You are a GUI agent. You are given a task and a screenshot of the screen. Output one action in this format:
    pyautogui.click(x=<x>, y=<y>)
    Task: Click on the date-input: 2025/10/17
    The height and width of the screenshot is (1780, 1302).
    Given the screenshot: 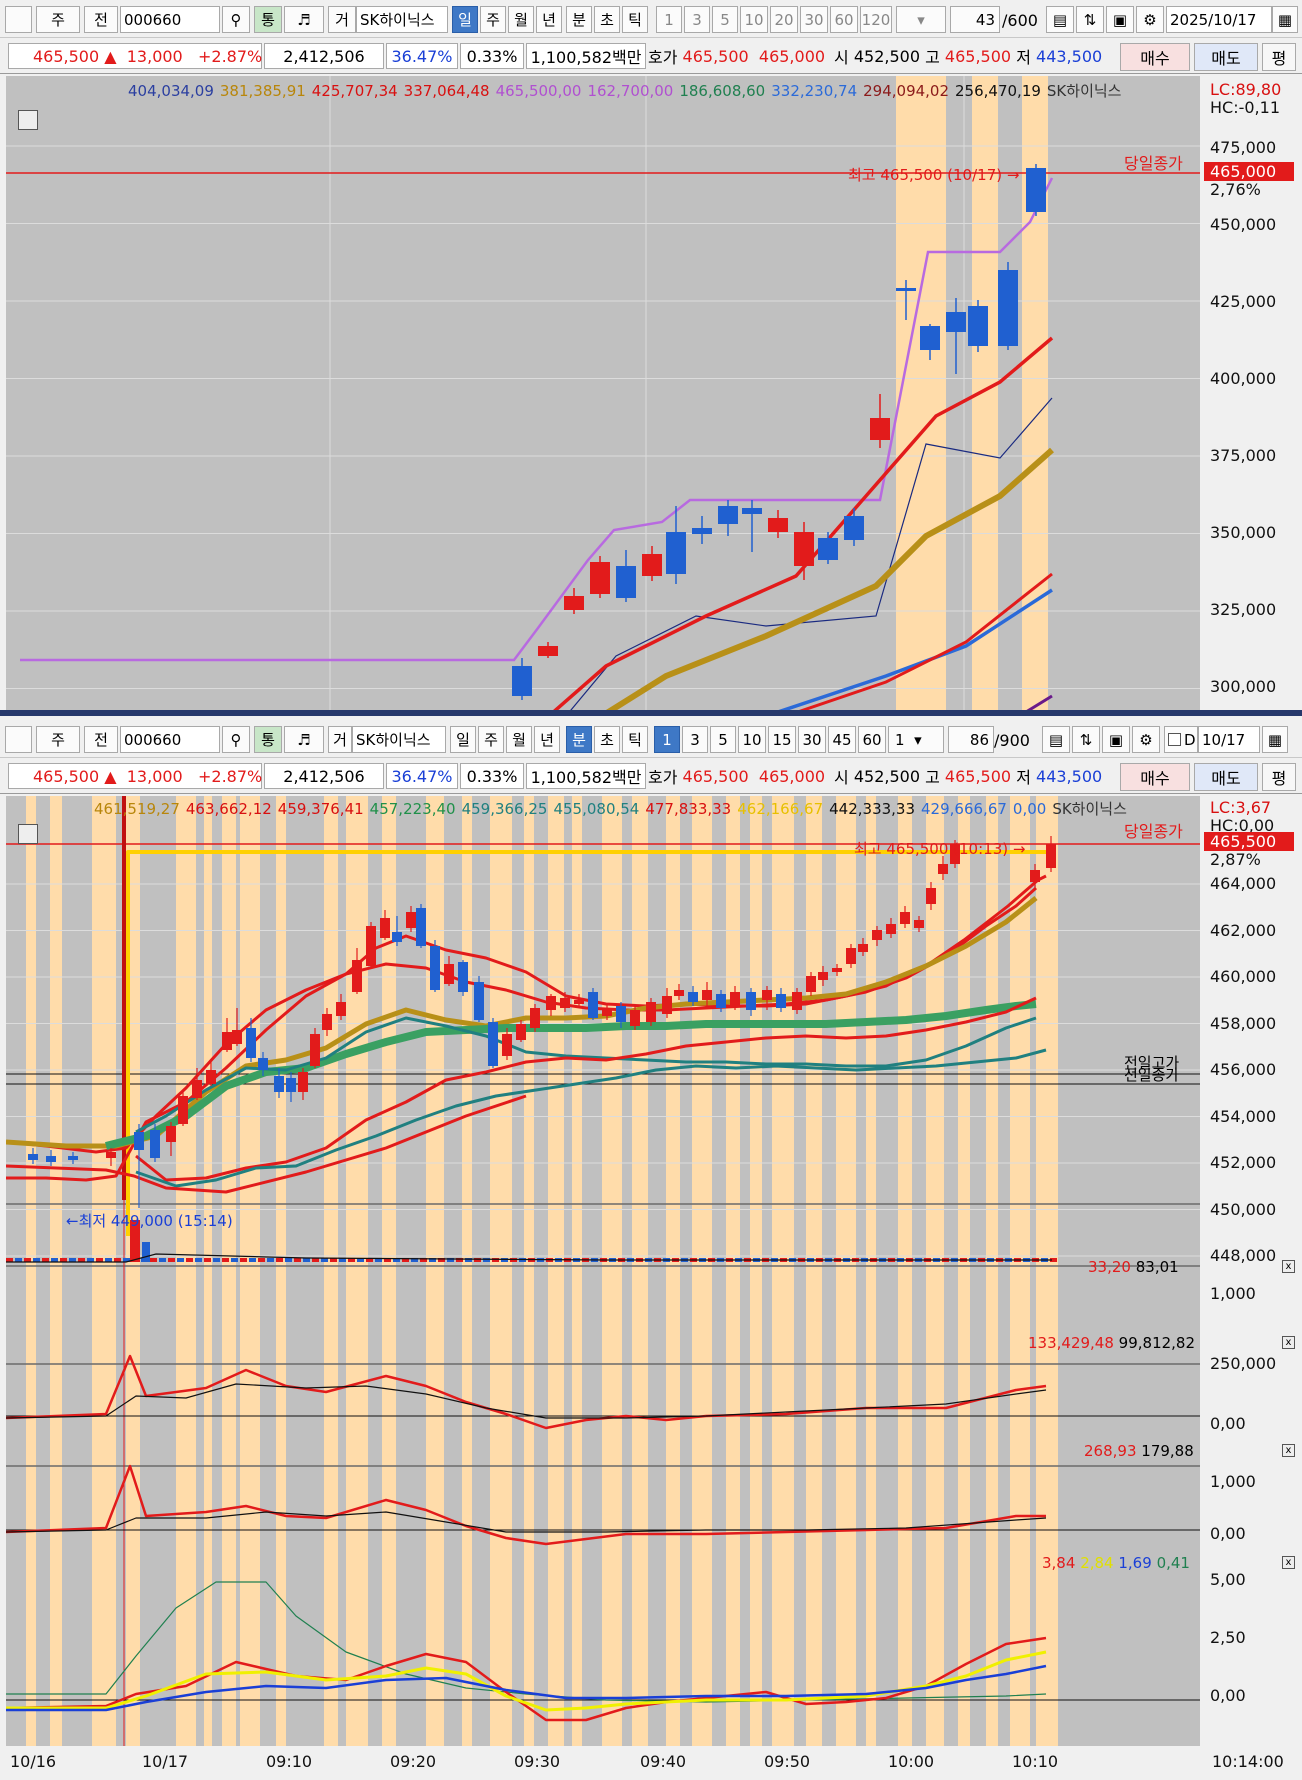 What is the action you would take?
    pyautogui.click(x=1219, y=19)
    